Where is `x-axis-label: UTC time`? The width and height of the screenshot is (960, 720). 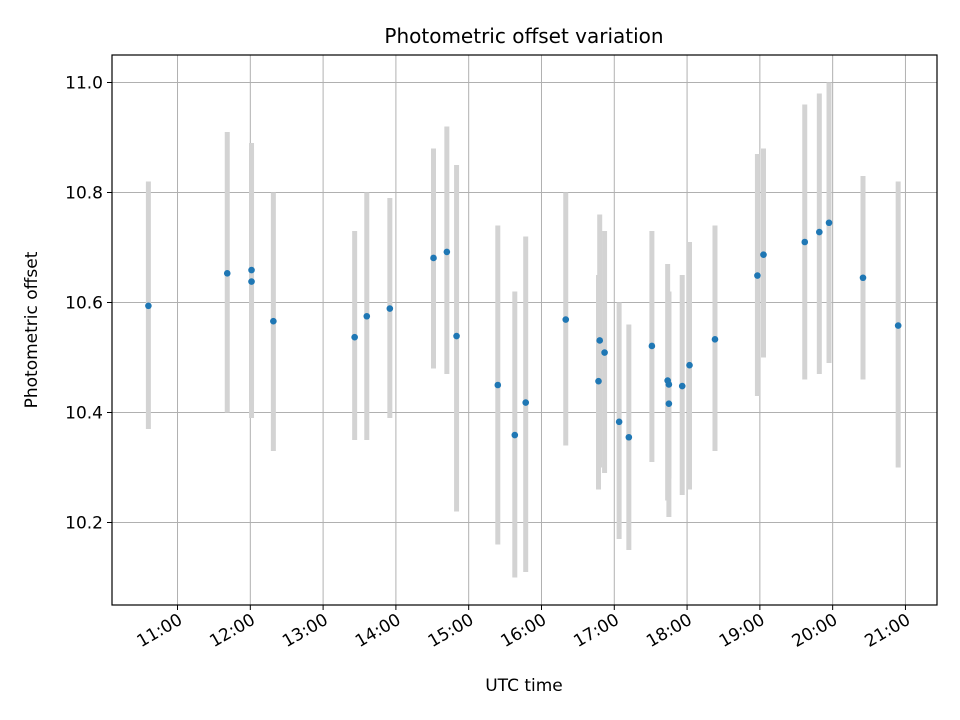
x-axis-label: UTC time is located at coordinates (524, 686).